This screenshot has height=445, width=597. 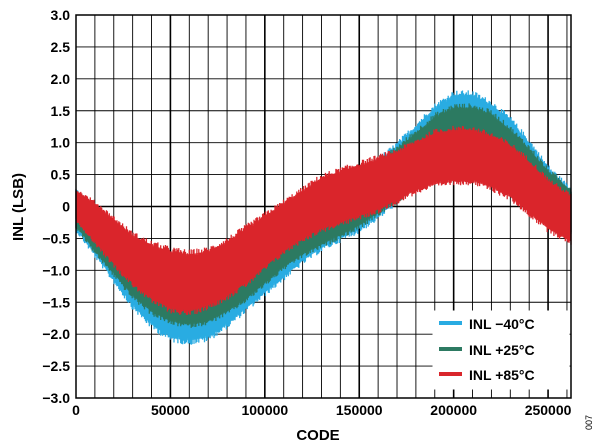 What do you see at coordinates (61, 47) in the screenshot?
I see `y-tick-label: 2.5` at bounding box center [61, 47].